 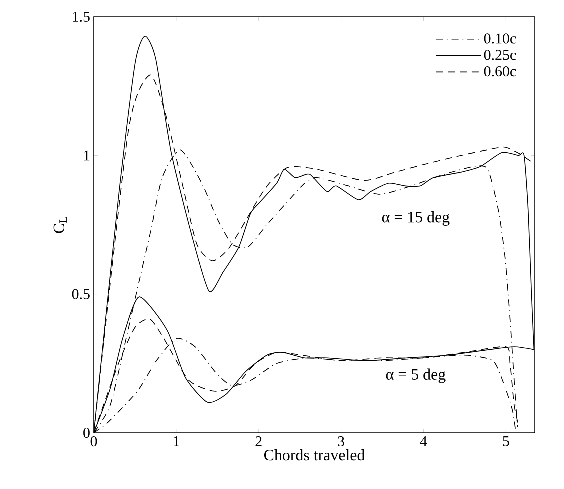 What do you see at coordinates (500, 39) in the screenshot?
I see `legend-label: 0.10c` at bounding box center [500, 39].